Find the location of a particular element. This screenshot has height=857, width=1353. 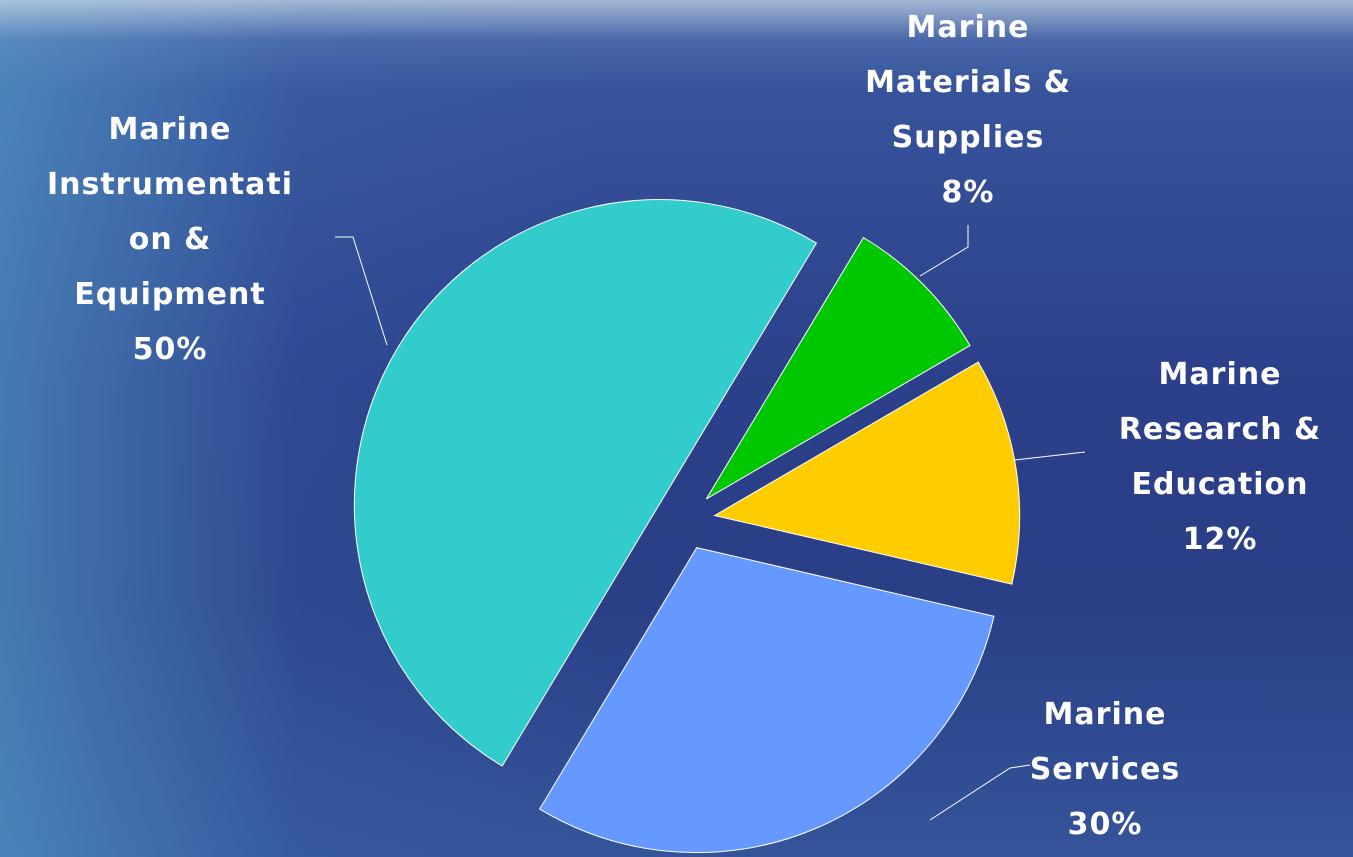

category-name: Marine Materials & Supplies is located at coordinates (968, 82).